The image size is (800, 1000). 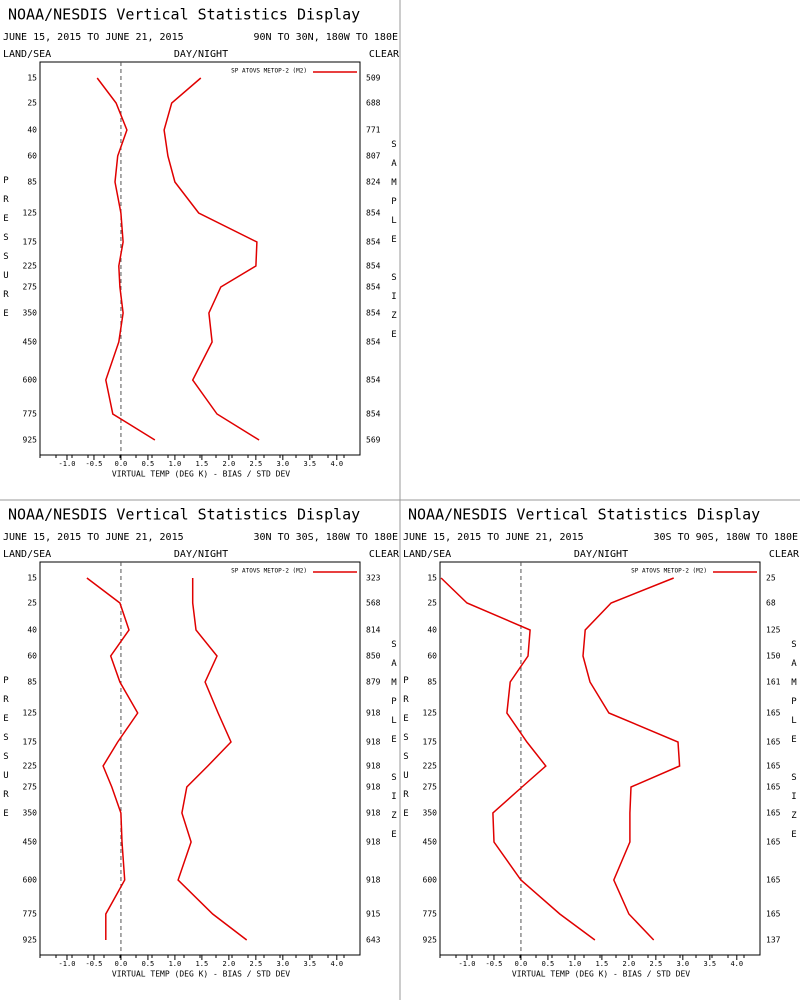 What do you see at coordinates (373, 656) in the screenshot?
I see `sample-size: 850` at bounding box center [373, 656].